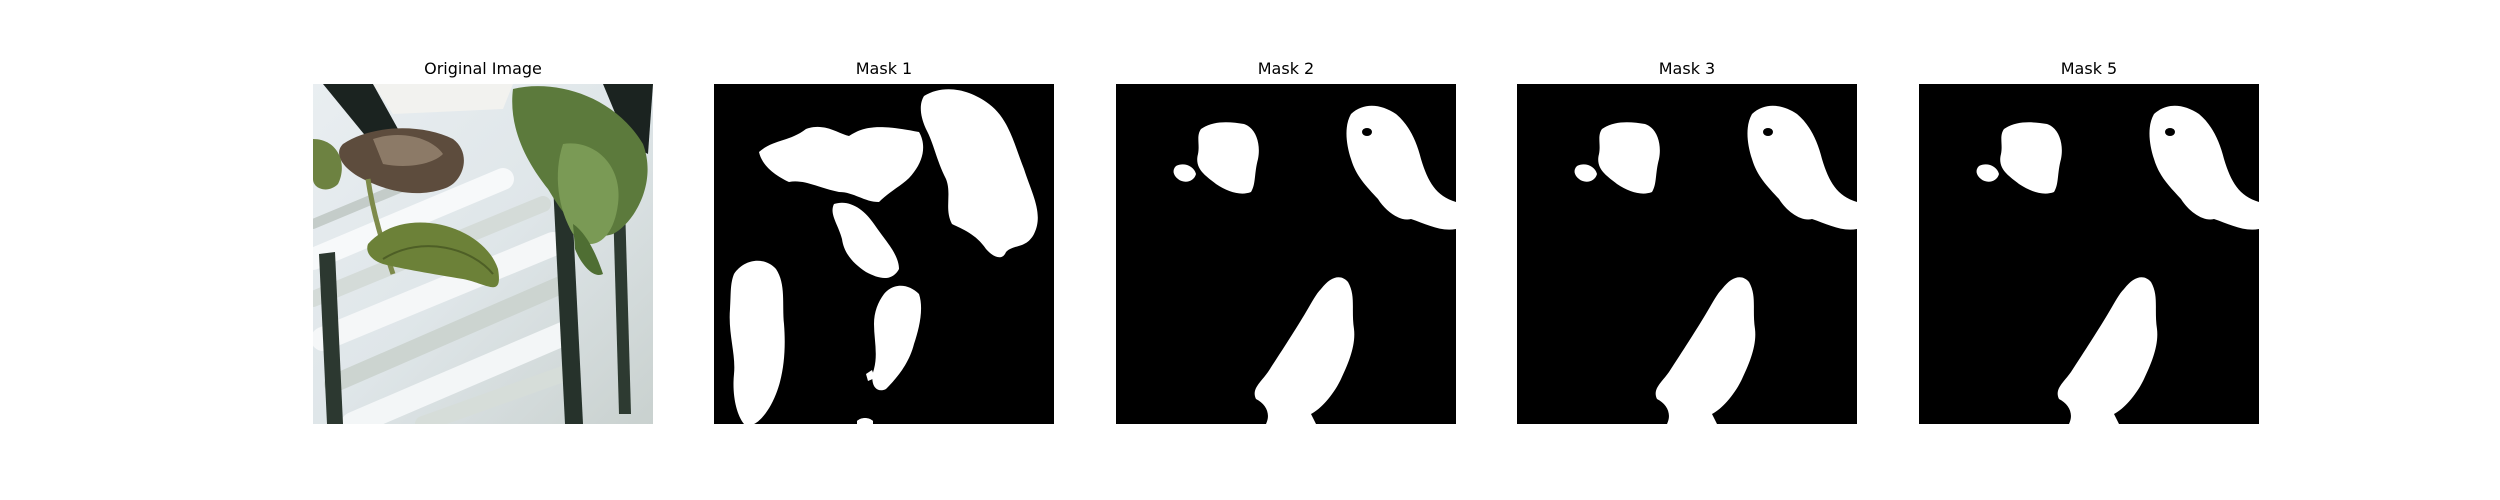 This screenshot has width=2500, height=500. I want to click on panel-mask-1: Mask 1, so click(884, 241).